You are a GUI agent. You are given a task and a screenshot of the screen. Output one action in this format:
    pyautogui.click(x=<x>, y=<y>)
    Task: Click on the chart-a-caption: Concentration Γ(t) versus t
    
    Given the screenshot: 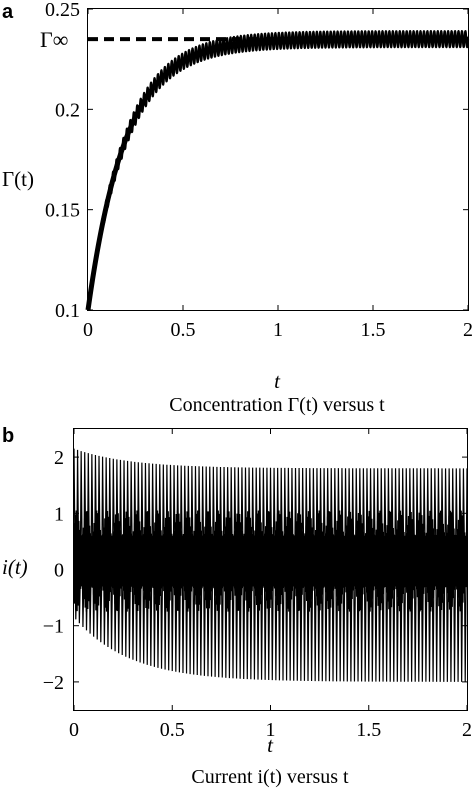 What is the action you would take?
    pyautogui.click(x=277, y=405)
    